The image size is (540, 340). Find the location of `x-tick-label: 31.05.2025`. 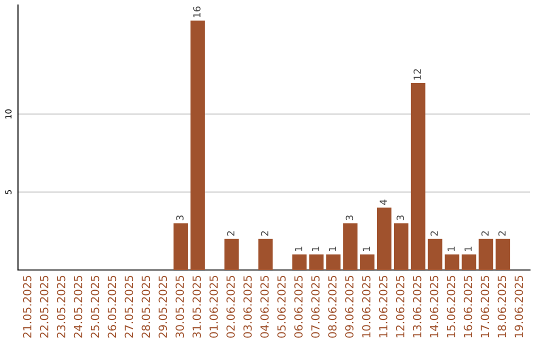

x-tick-label: 31.05.2025 is located at coordinates (196, 307).